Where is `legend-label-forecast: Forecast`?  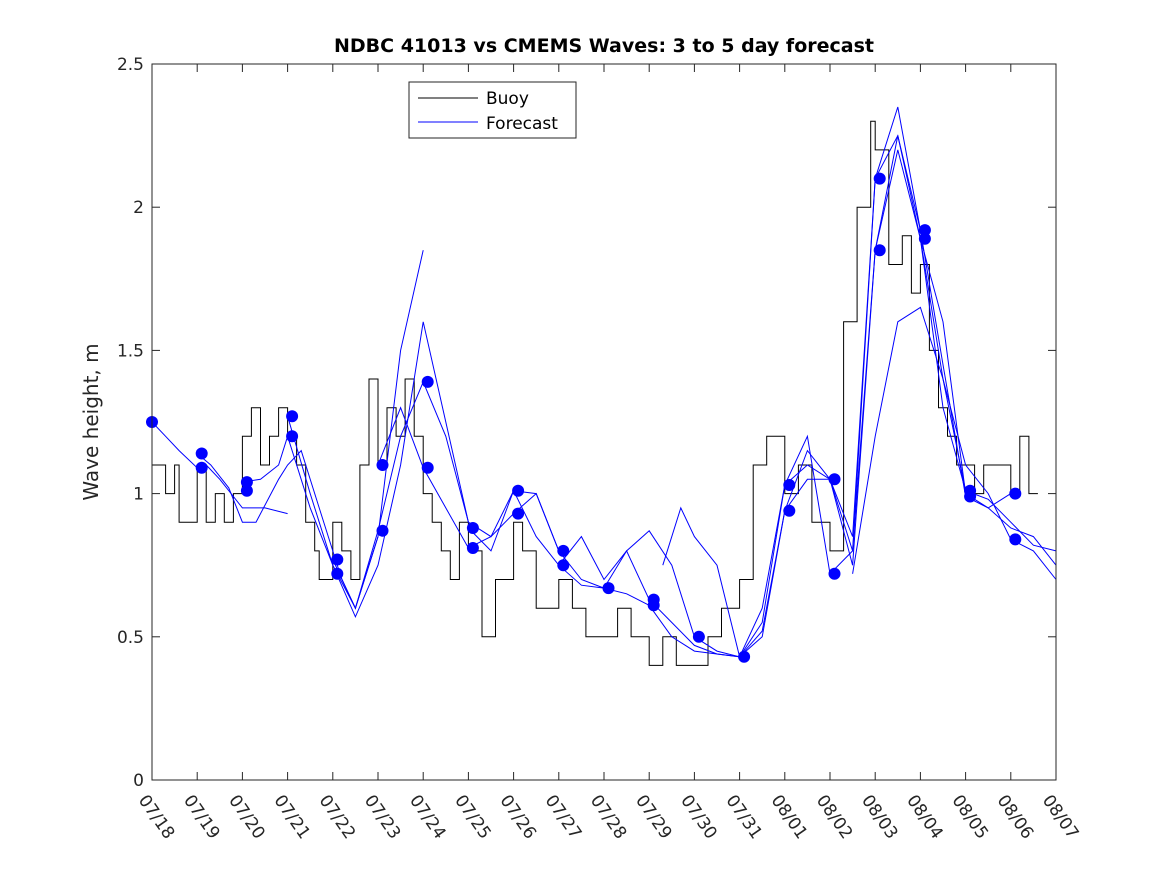
legend-label-forecast: Forecast is located at coordinates (522, 124).